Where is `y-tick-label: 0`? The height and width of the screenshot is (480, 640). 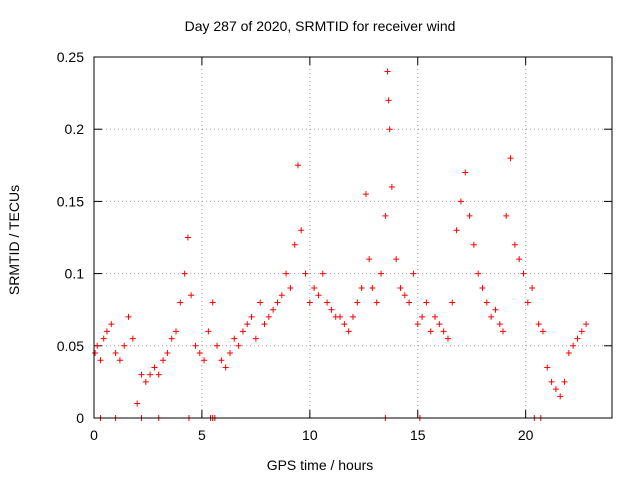 y-tick-label: 0 is located at coordinates (80, 418).